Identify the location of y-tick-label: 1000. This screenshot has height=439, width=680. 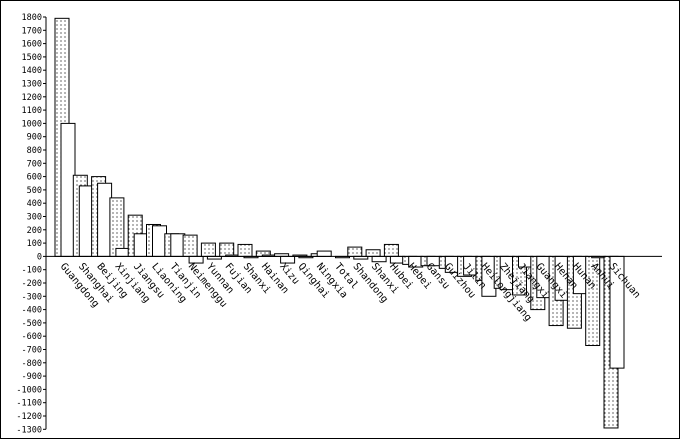
(32, 124).